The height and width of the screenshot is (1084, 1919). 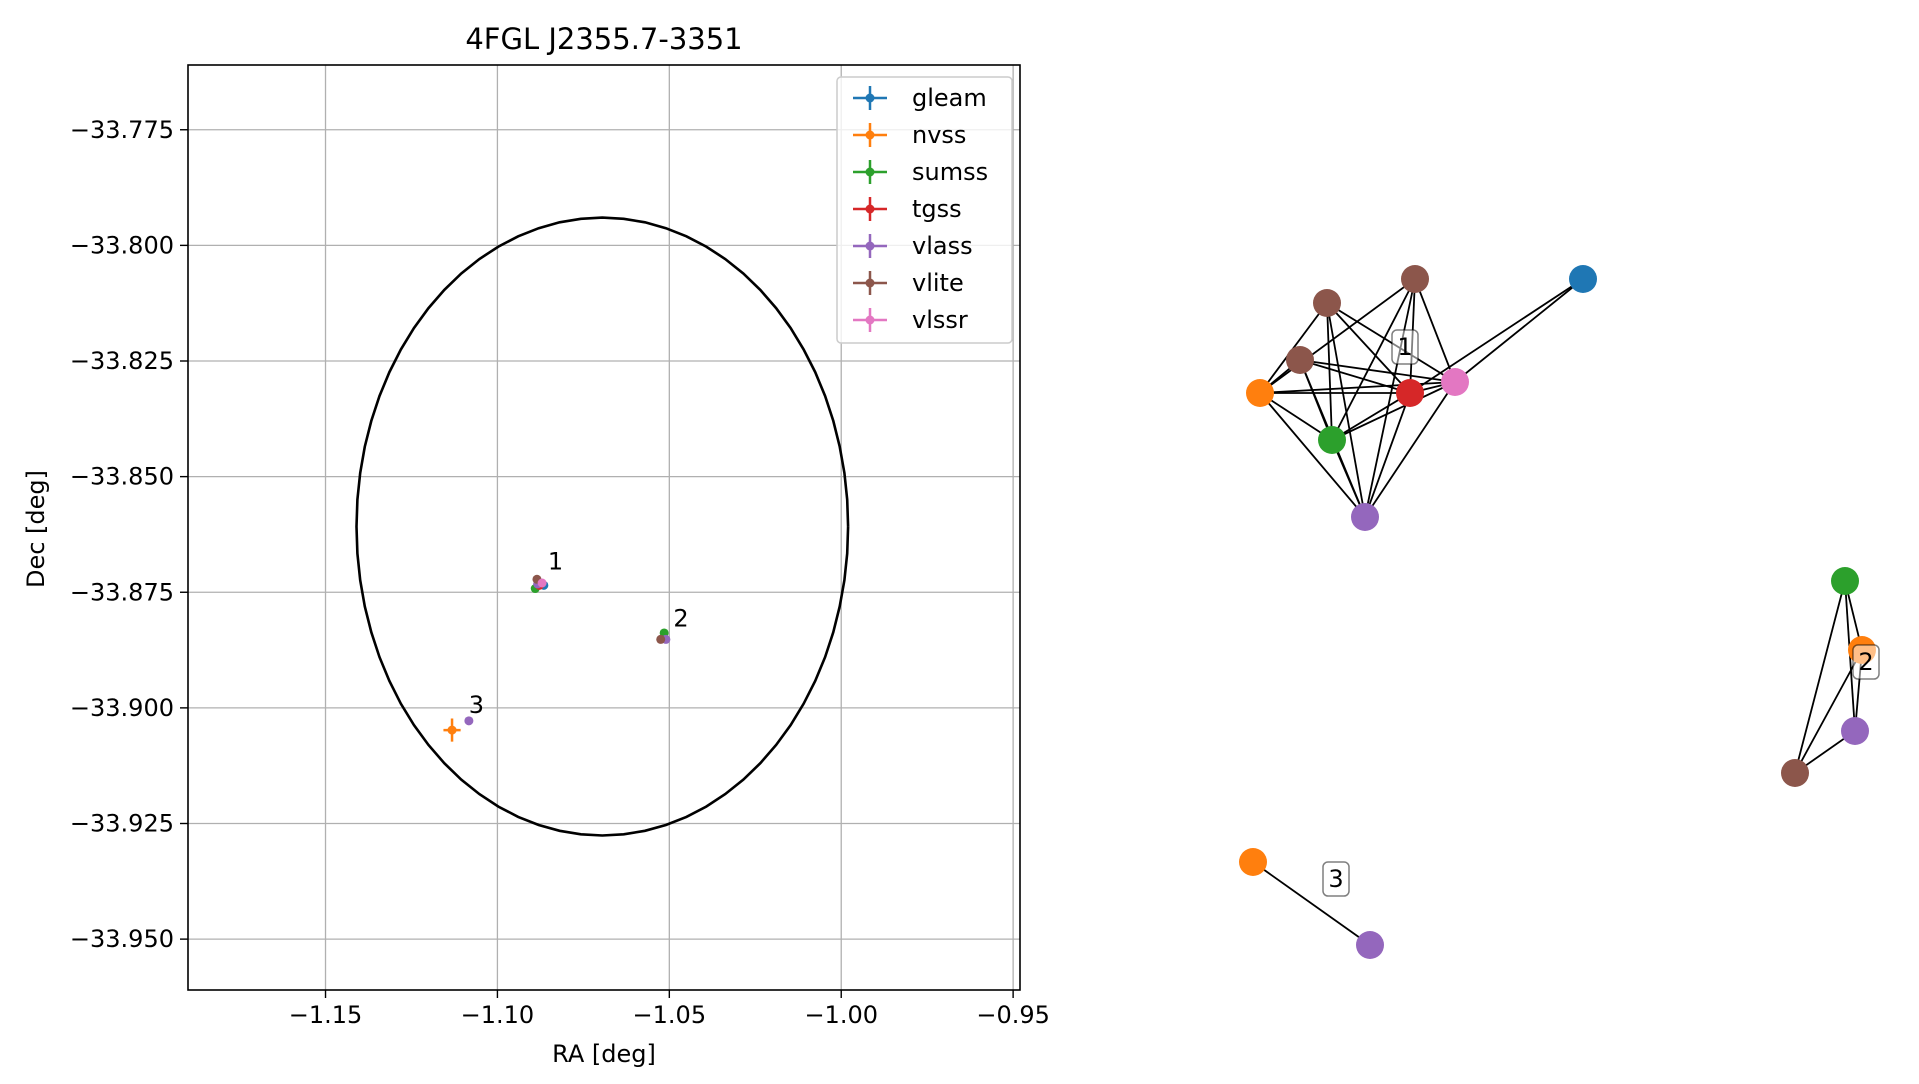 I want to click on x-tick-label: −1.05, so click(x=670, y=1015).